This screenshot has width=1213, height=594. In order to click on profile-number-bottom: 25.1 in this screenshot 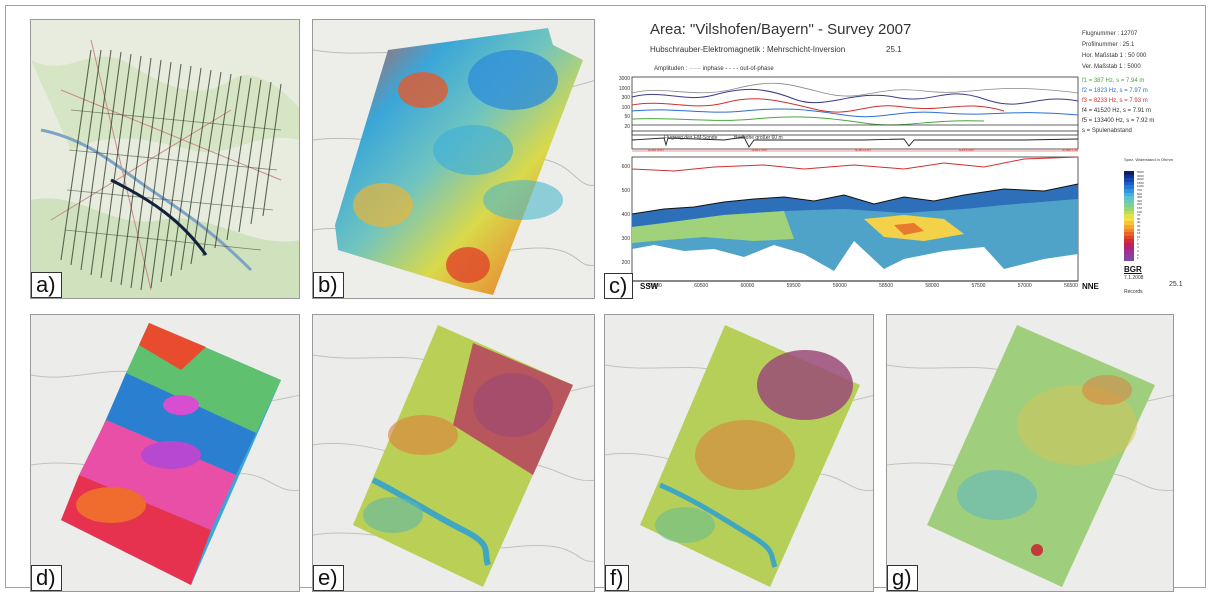, I will do `click(1176, 284)`.